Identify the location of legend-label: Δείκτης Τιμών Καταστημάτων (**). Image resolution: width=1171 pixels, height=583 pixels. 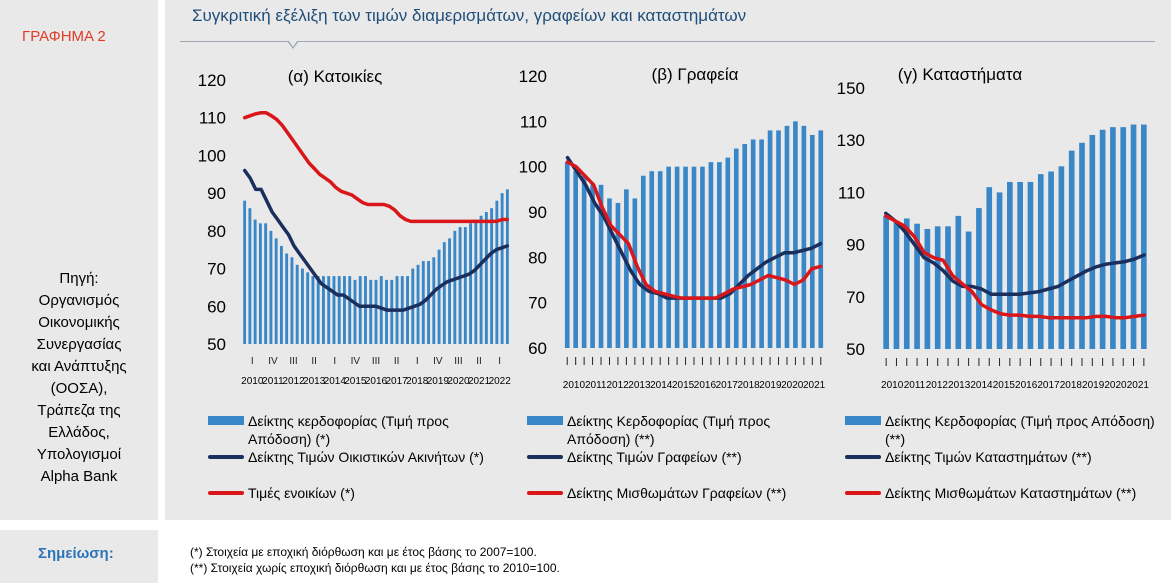
(988, 457).